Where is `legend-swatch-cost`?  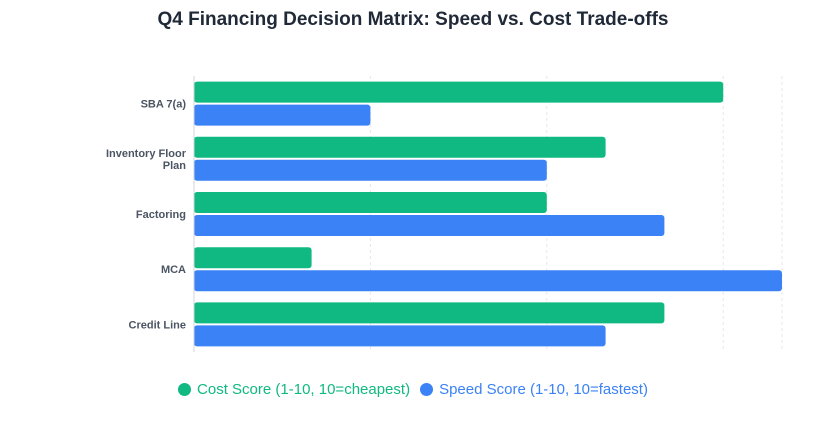
legend-swatch-cost is located at coordinates (185, 389).